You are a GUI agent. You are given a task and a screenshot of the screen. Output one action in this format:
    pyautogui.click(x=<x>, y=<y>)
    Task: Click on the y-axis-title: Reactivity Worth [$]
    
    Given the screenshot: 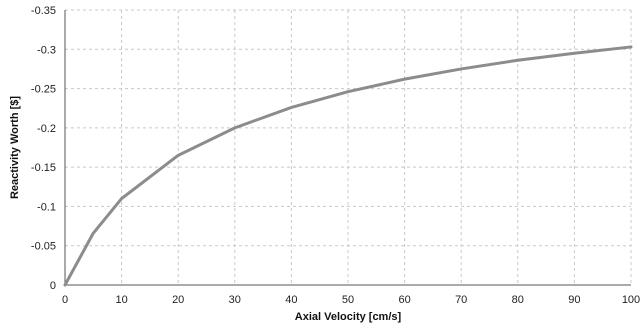 What is the action you would take?
    pyautogui.click(x=15, y=147)
    